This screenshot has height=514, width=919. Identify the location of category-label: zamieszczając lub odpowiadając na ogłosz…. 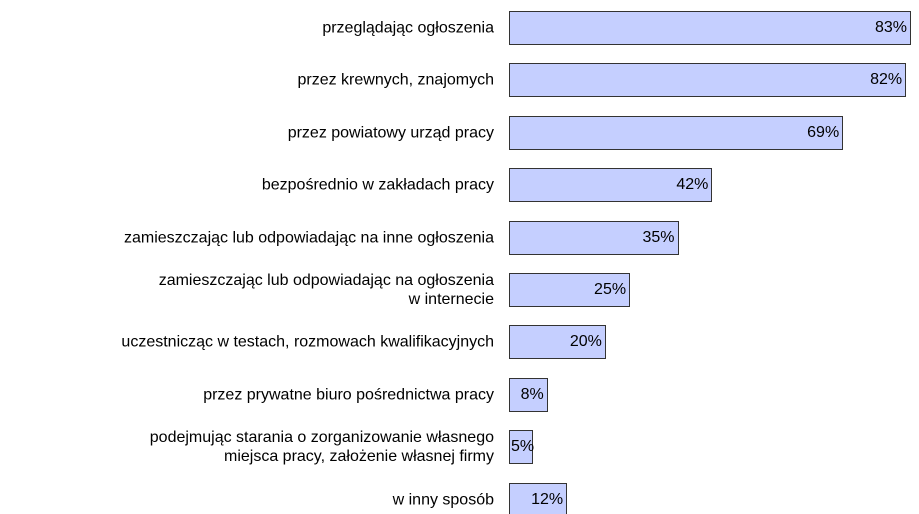
(326, 290).